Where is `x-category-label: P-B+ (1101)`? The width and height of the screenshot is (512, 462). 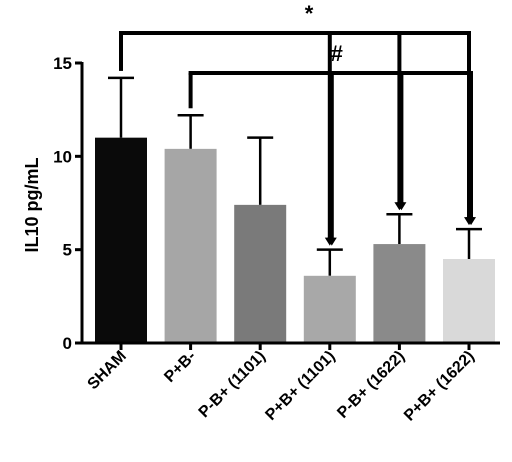
x-category-label: P-B+ (1101) is located at coordinates (232, 384).